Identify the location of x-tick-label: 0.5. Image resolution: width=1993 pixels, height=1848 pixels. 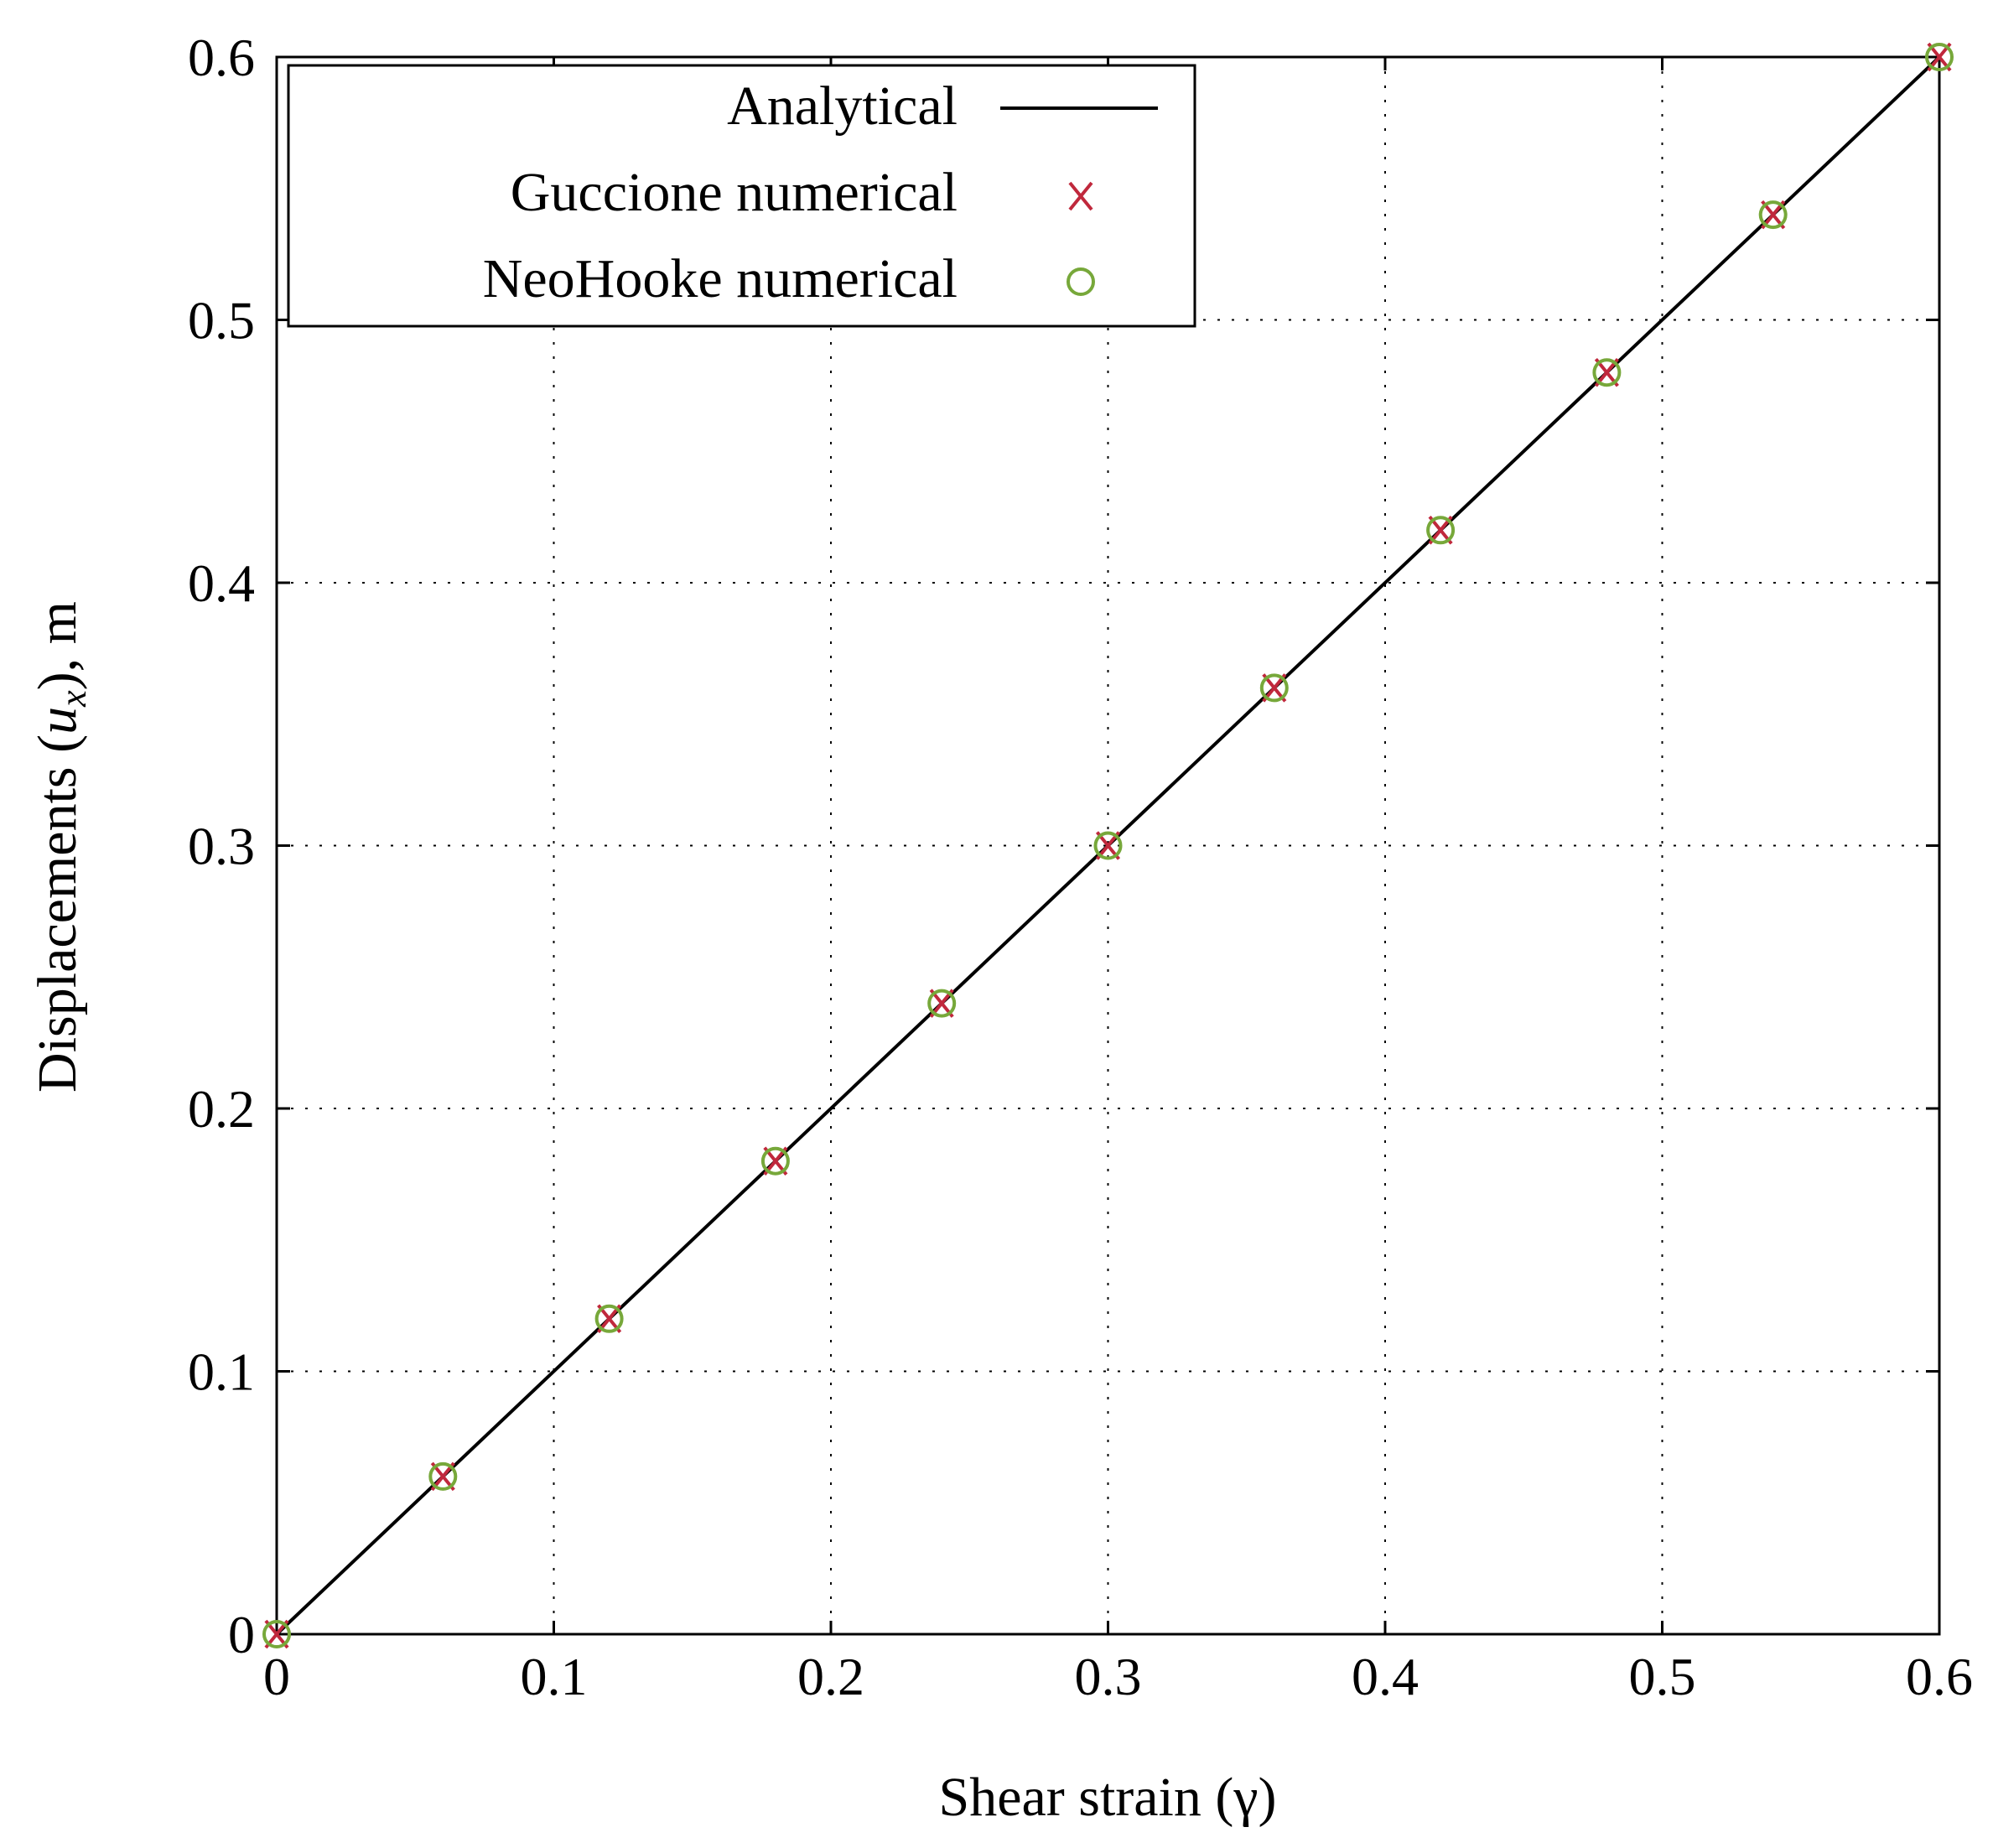
(1662, 1677).